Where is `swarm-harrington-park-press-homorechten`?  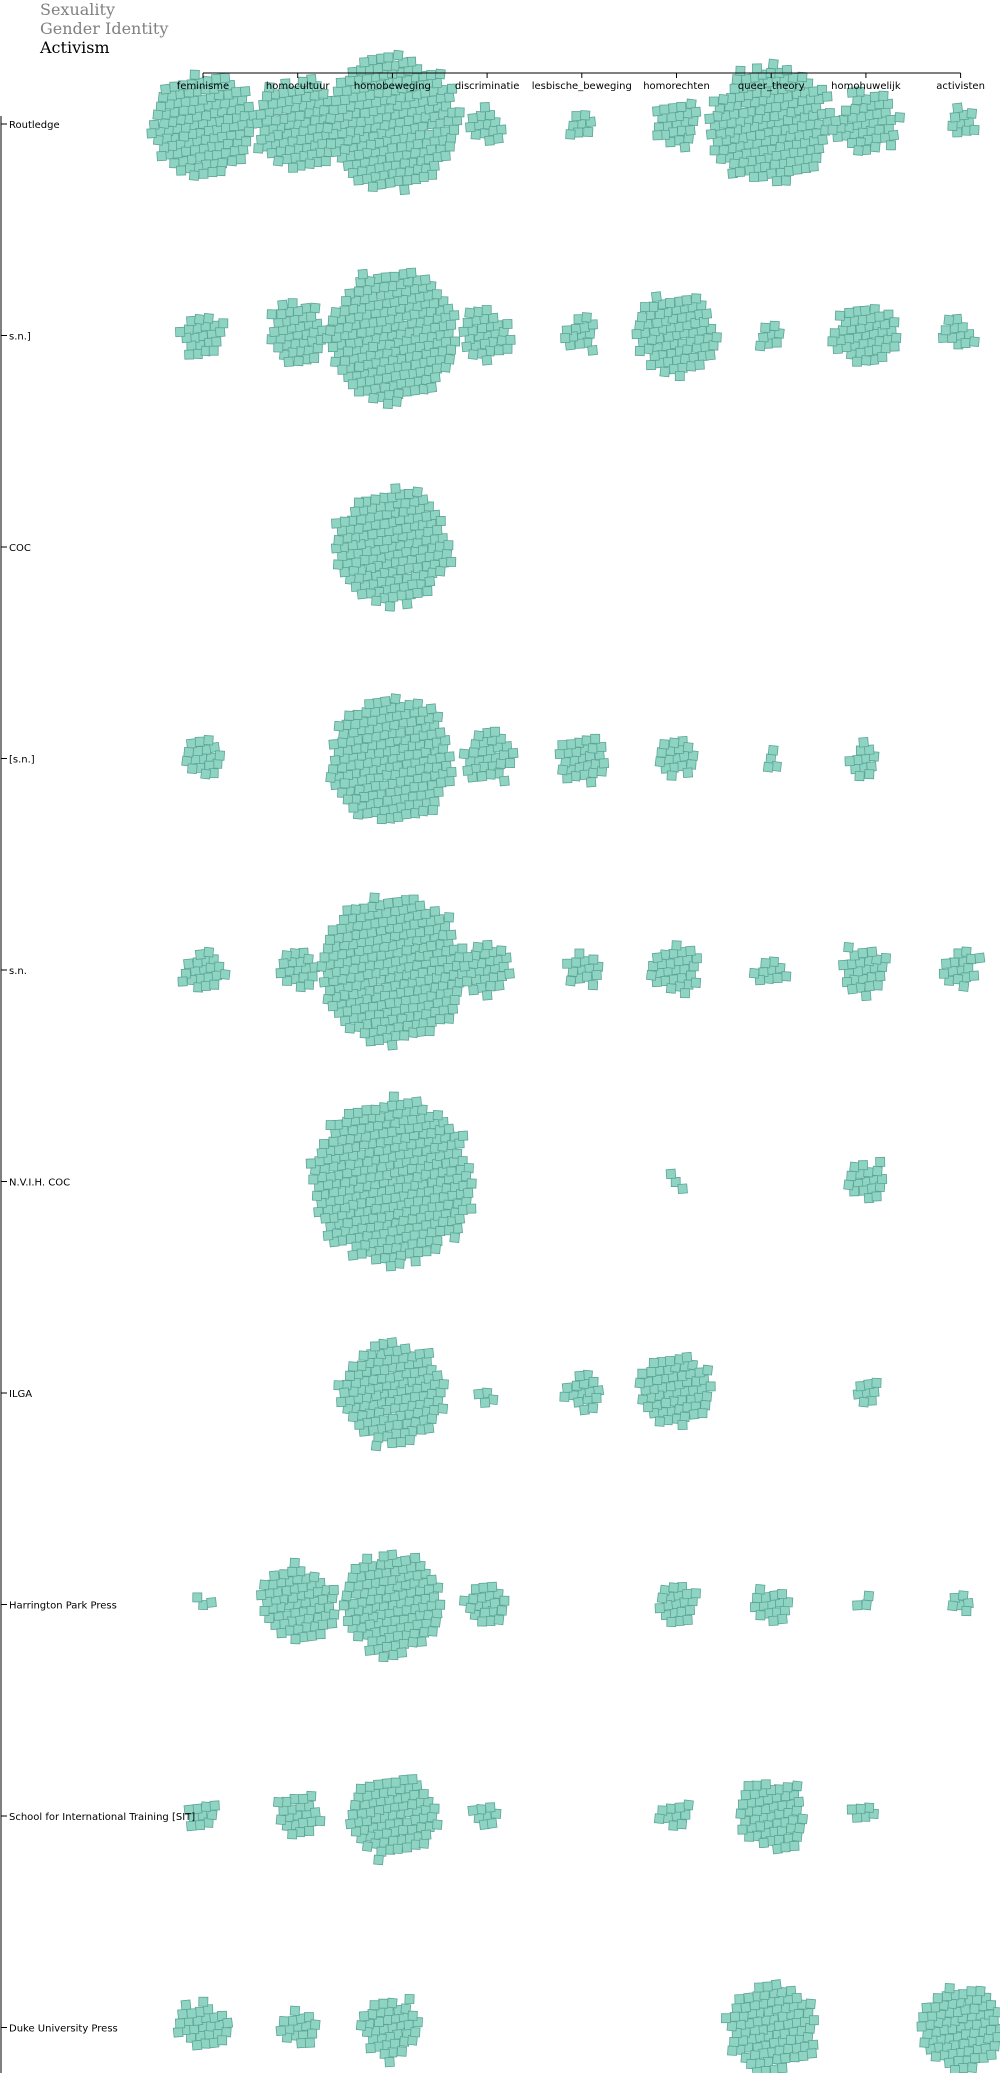
swarm-harrington-park-press-homorechten is located at coordinates (677, 1605).